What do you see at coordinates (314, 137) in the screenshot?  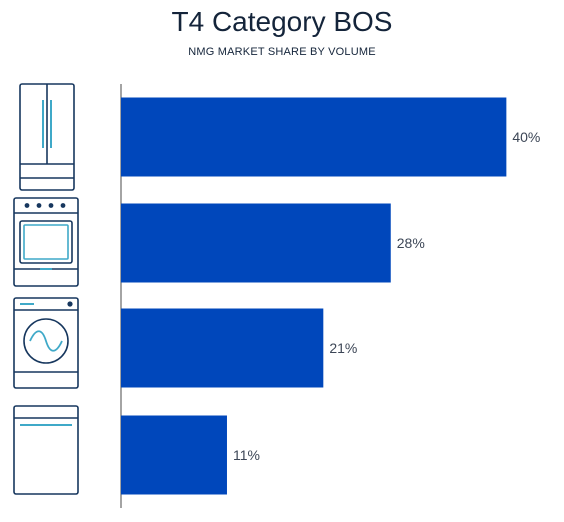 I see `bar-refrigerator` at bounding box center [314, 137].